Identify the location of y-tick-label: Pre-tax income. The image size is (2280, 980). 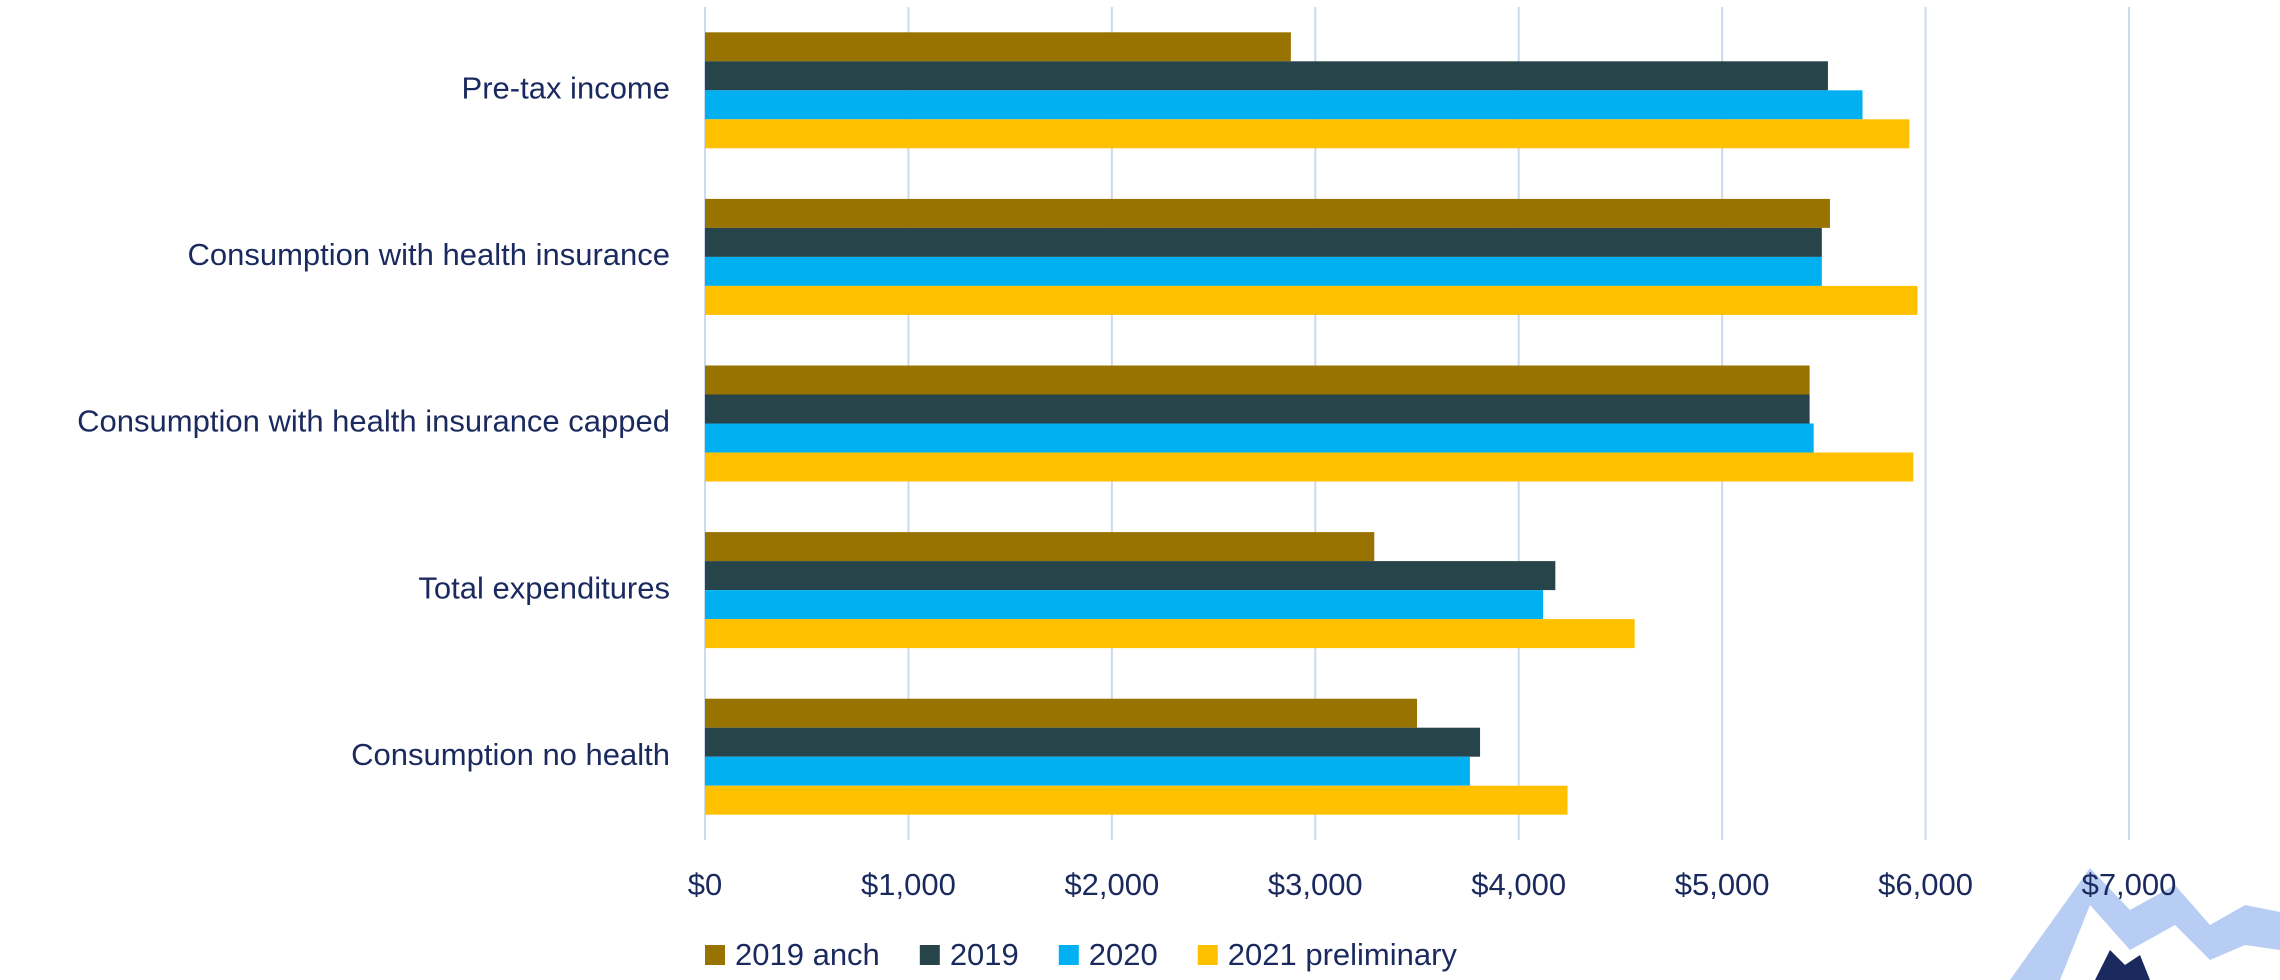
(566, 87).